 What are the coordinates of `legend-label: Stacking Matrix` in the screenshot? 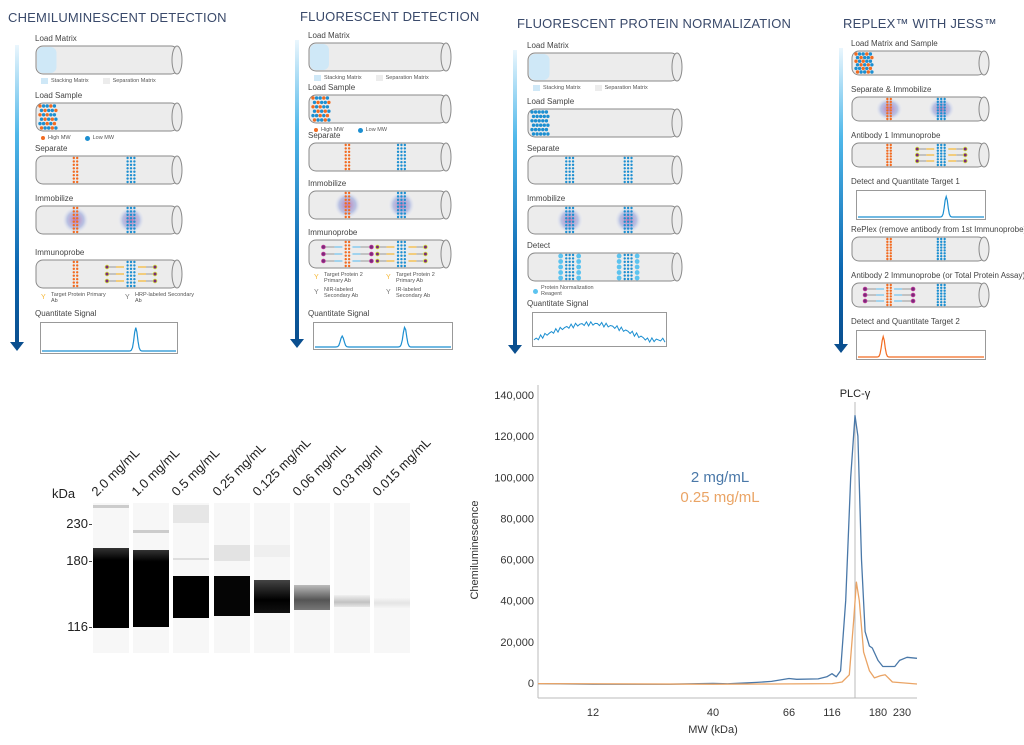 It's located at (343, 78).